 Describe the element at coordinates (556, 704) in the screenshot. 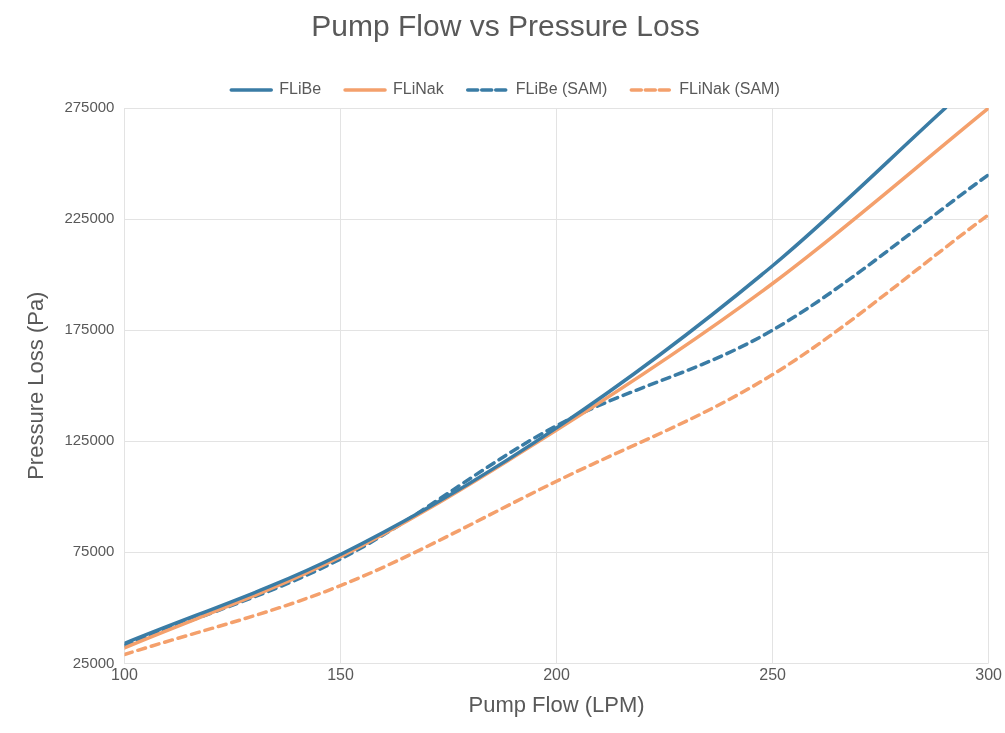

I see `x-axis-title: Pump Flow (LPM)` at that location.